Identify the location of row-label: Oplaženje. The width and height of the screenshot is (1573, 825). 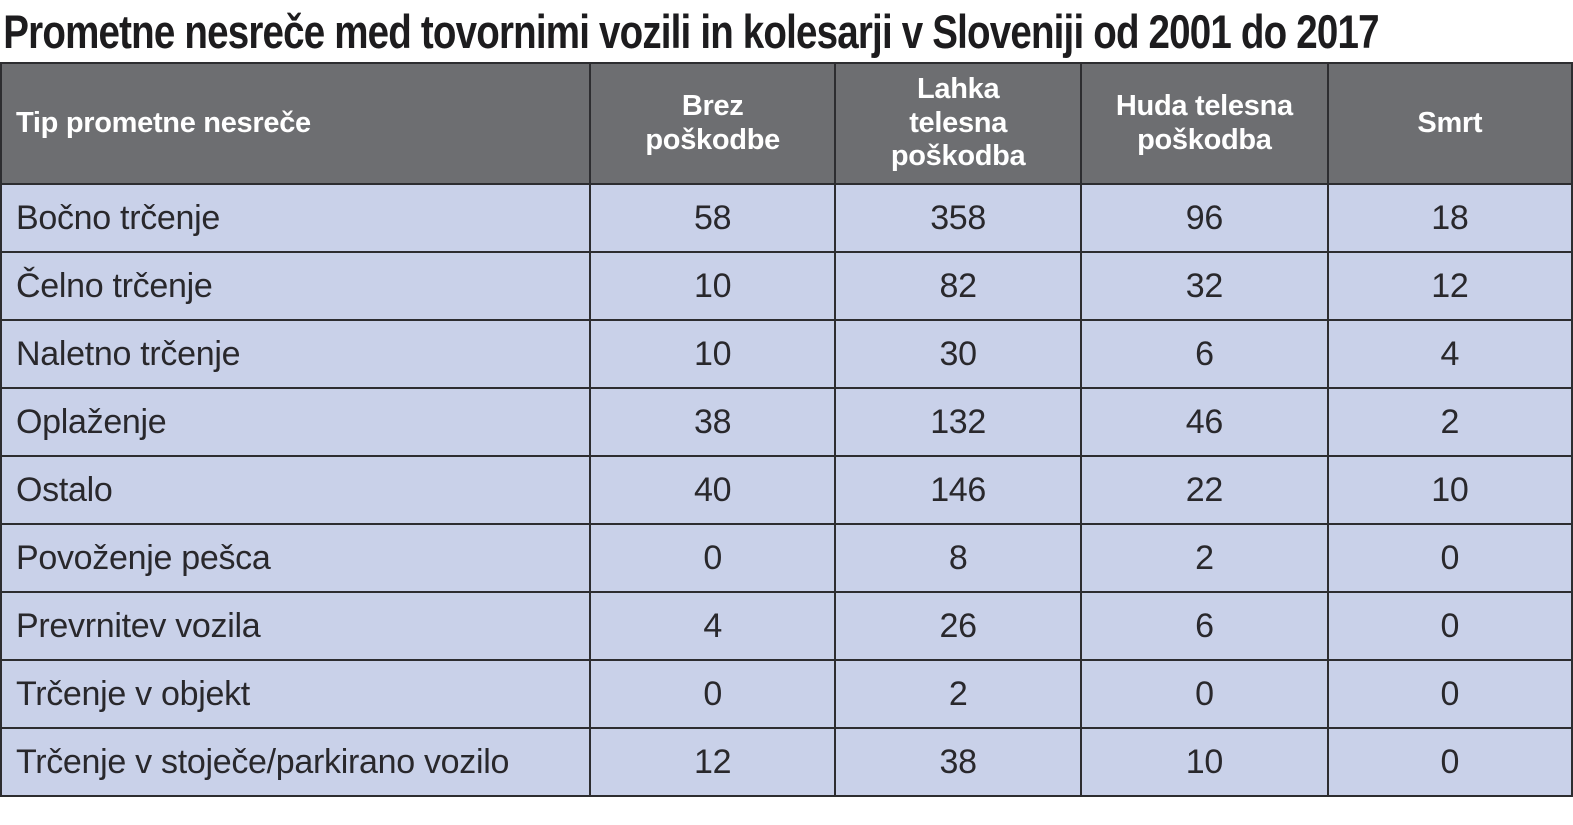
(296, 422).